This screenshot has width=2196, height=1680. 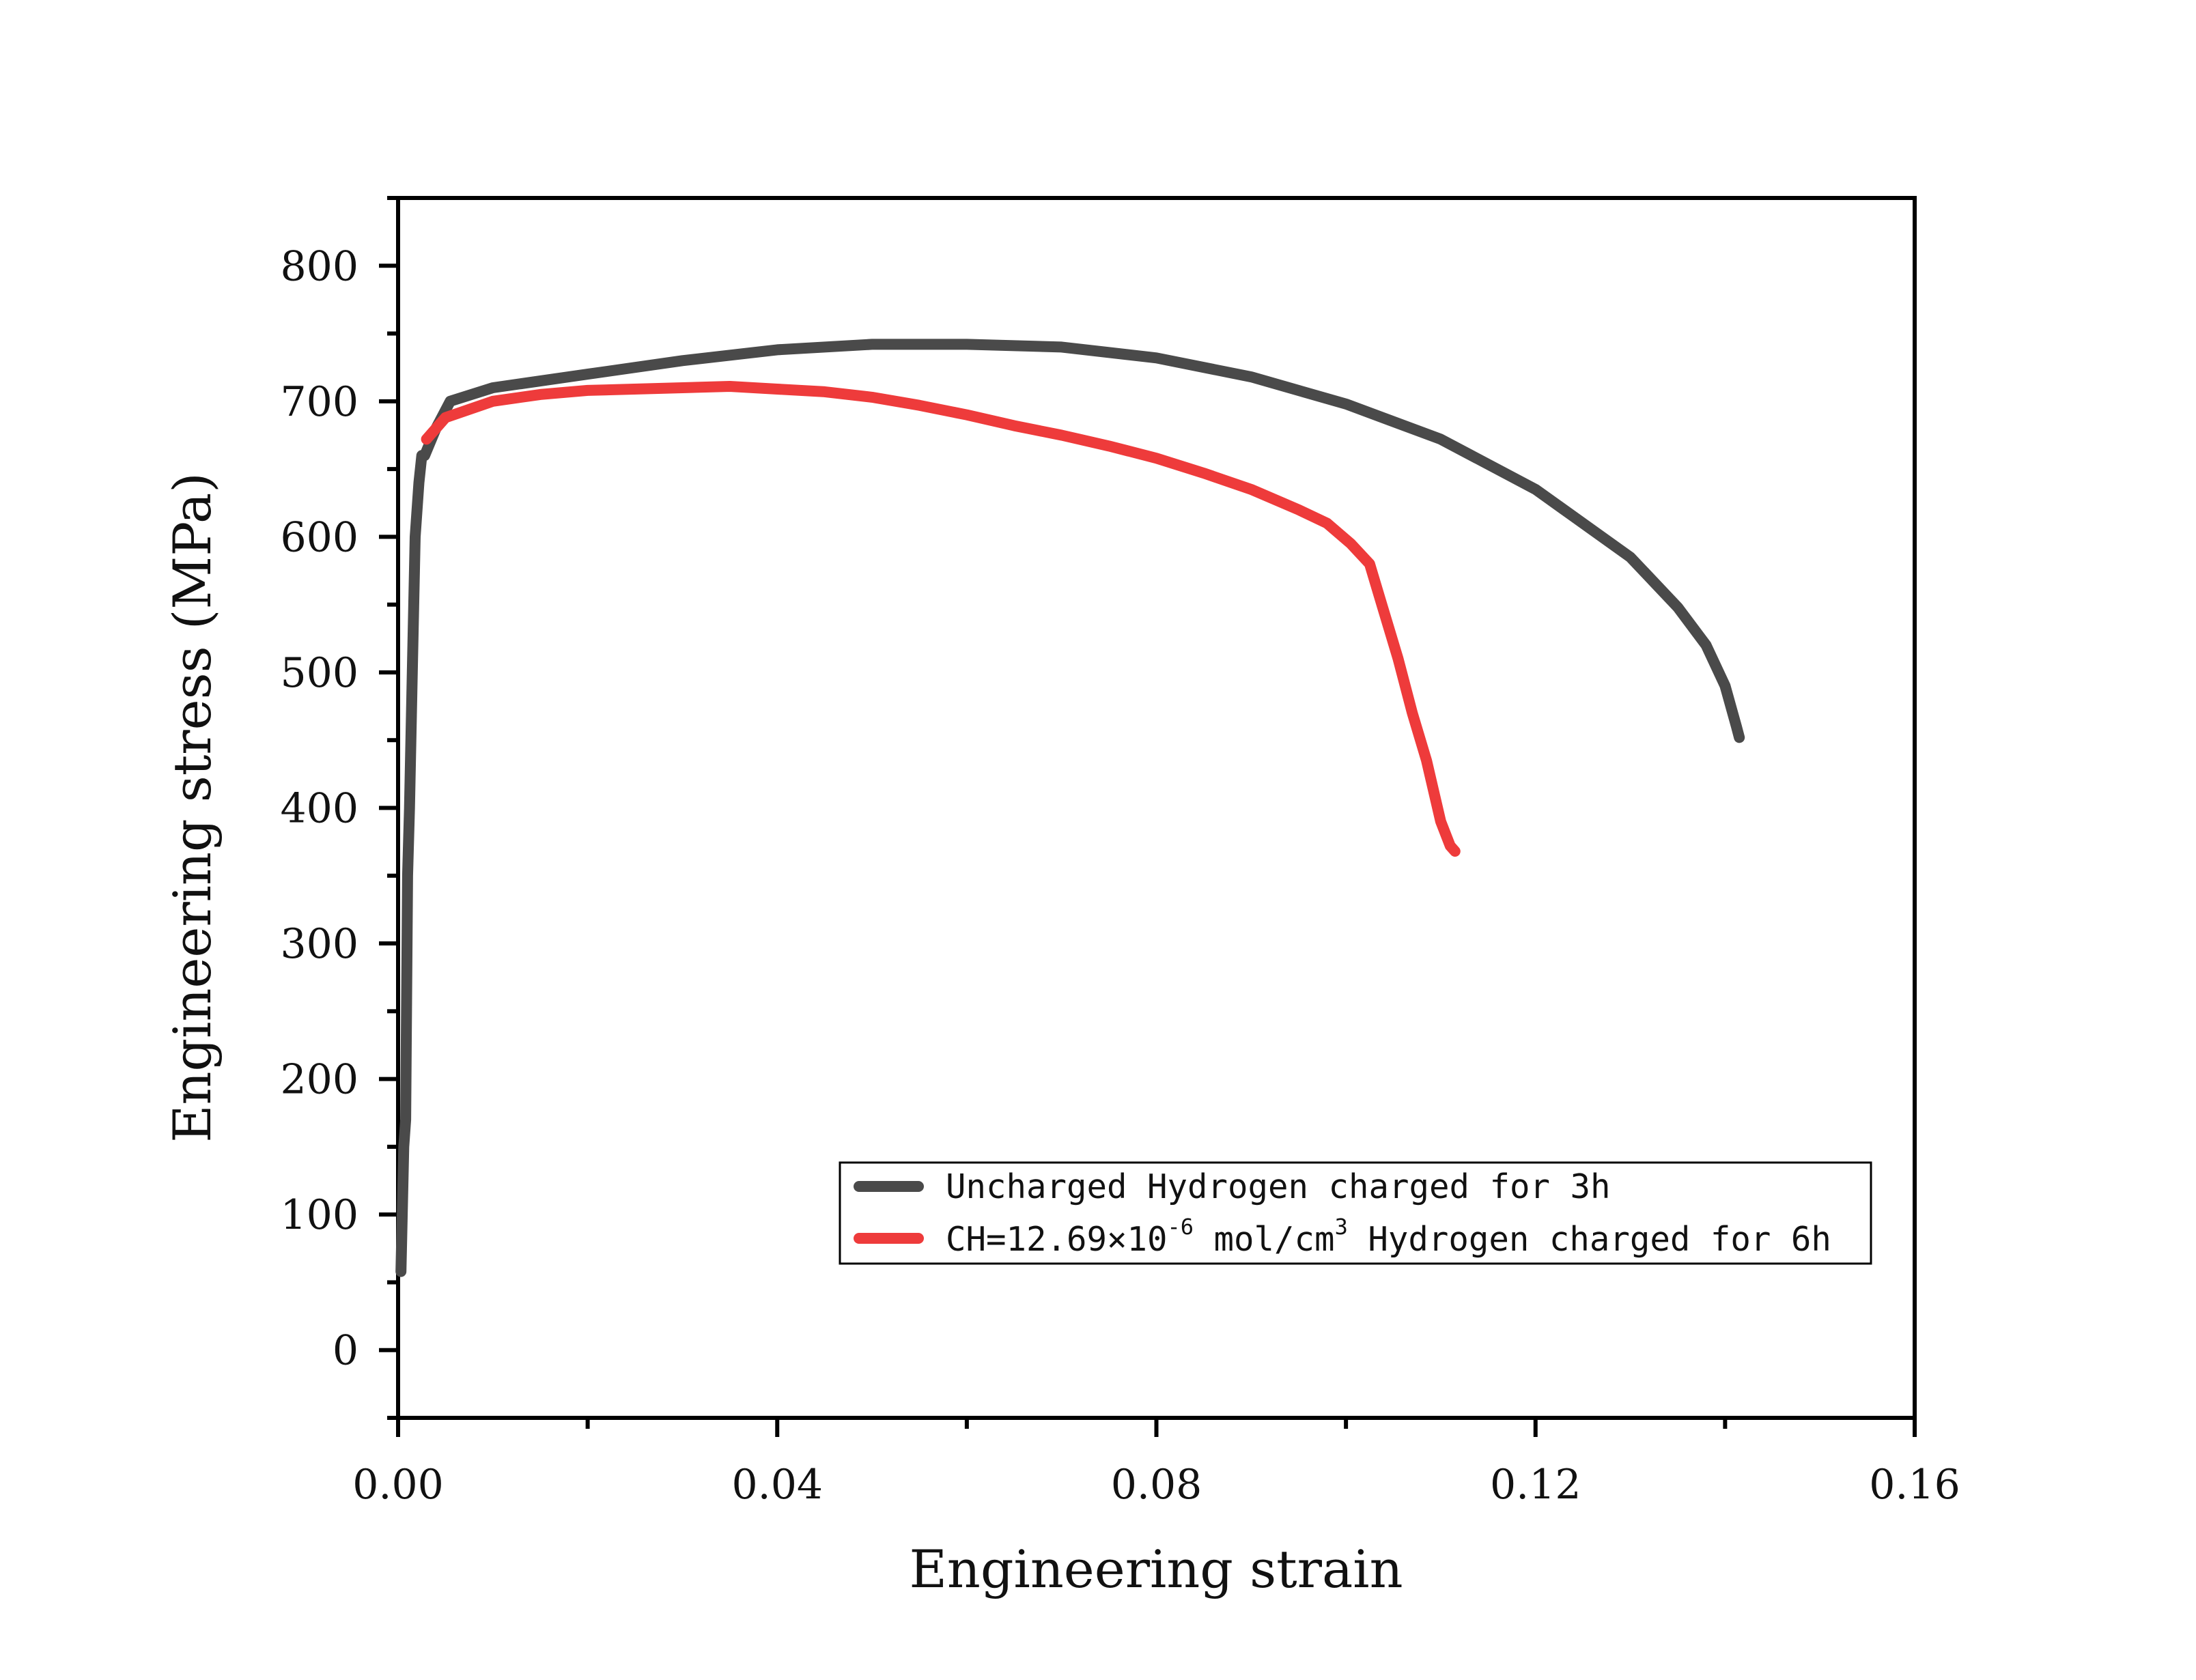 I want to click on x-tick-label: 0.00, so click(x=398, y=1485).